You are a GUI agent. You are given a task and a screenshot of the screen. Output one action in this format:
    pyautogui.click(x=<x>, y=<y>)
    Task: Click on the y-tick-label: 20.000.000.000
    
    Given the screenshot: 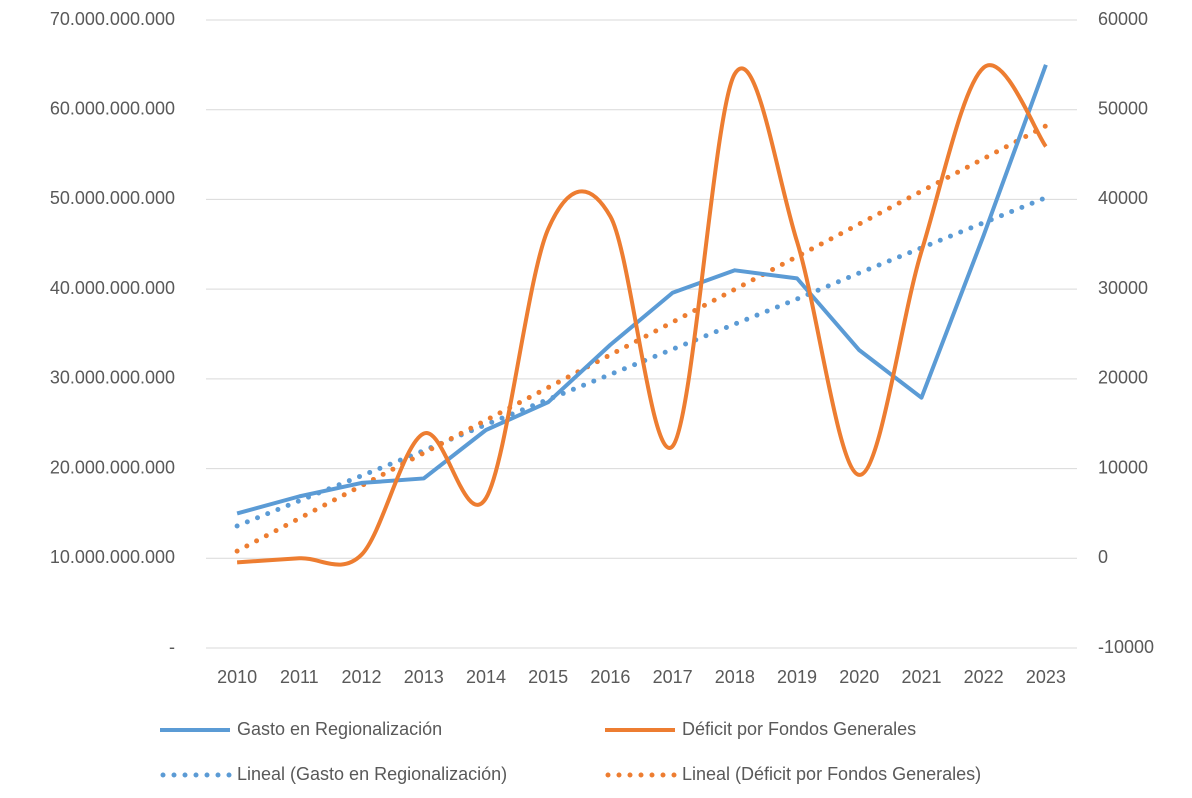 What is the action you would take?
    pyautogui.click(x=112, y=467)
    